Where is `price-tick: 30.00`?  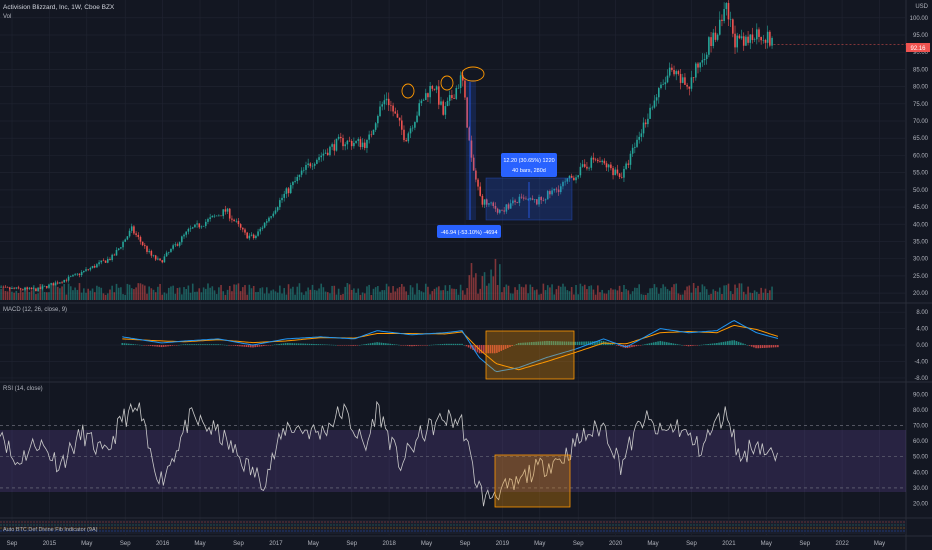
price-tick: 30.00 is located at coordinates (921, 260).